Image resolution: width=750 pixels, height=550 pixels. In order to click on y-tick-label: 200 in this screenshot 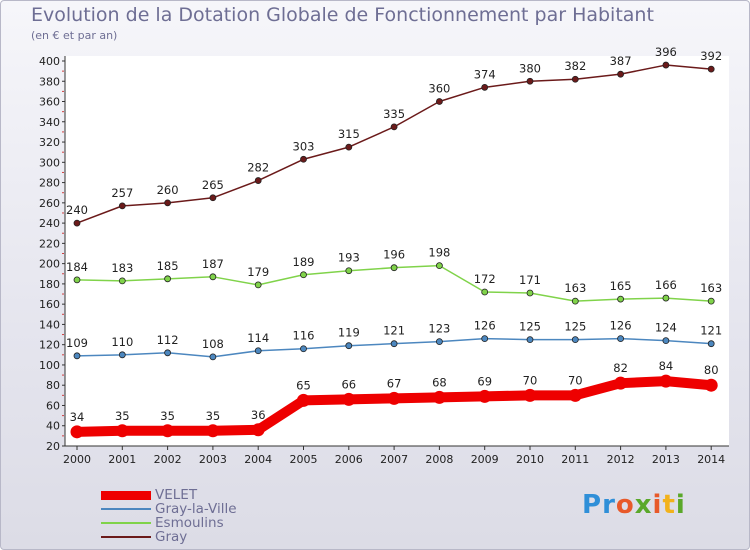, I will do `click(49, 264)`.